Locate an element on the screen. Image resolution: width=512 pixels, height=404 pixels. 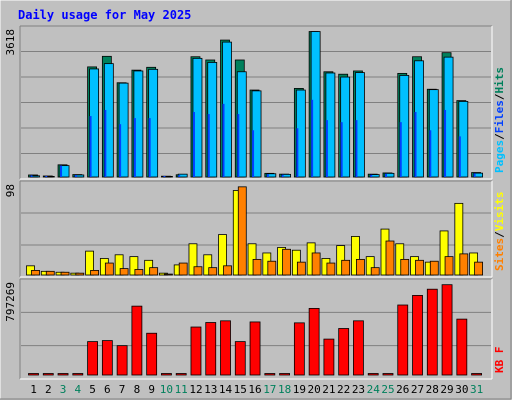
chart-title: Daily usage for May 2025 is located at coordinates (104, 15).